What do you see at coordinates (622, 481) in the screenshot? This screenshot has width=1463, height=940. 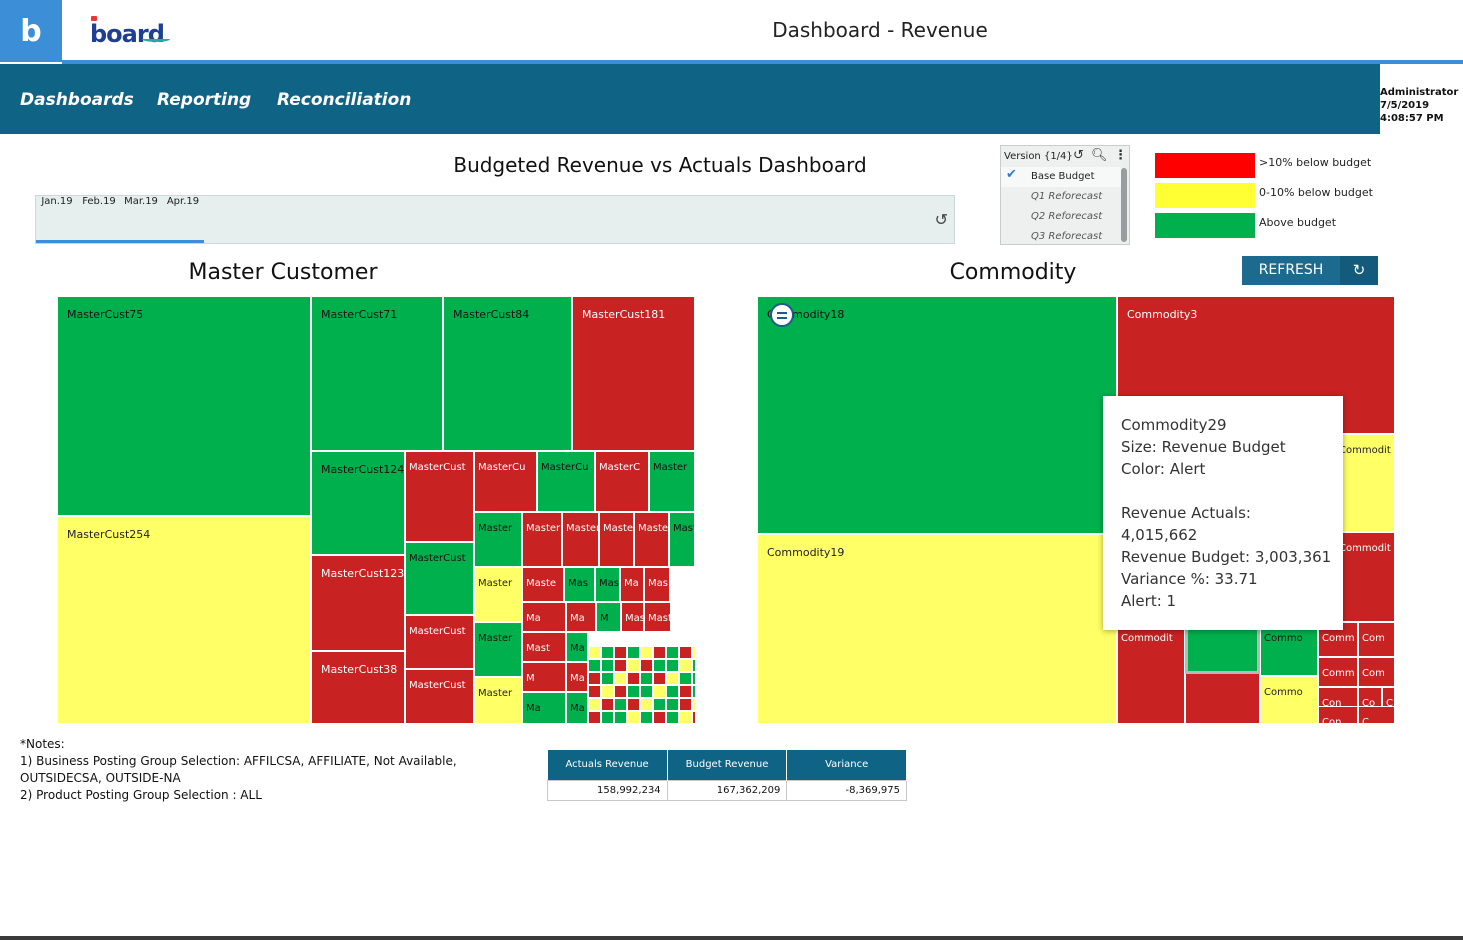 I see `treemap-tile: MasterC` at bounding box center [622, 481].